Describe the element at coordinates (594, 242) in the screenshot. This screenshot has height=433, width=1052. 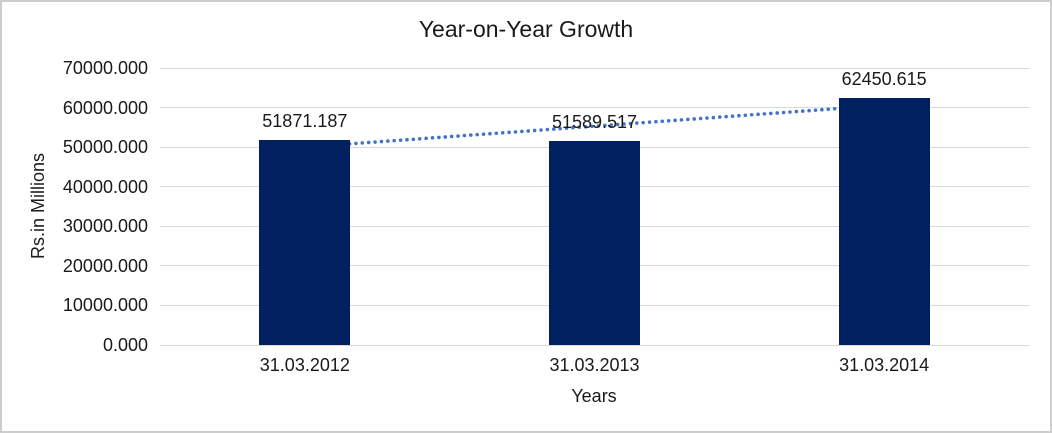
I see `bar-31.03.2013` at that location.